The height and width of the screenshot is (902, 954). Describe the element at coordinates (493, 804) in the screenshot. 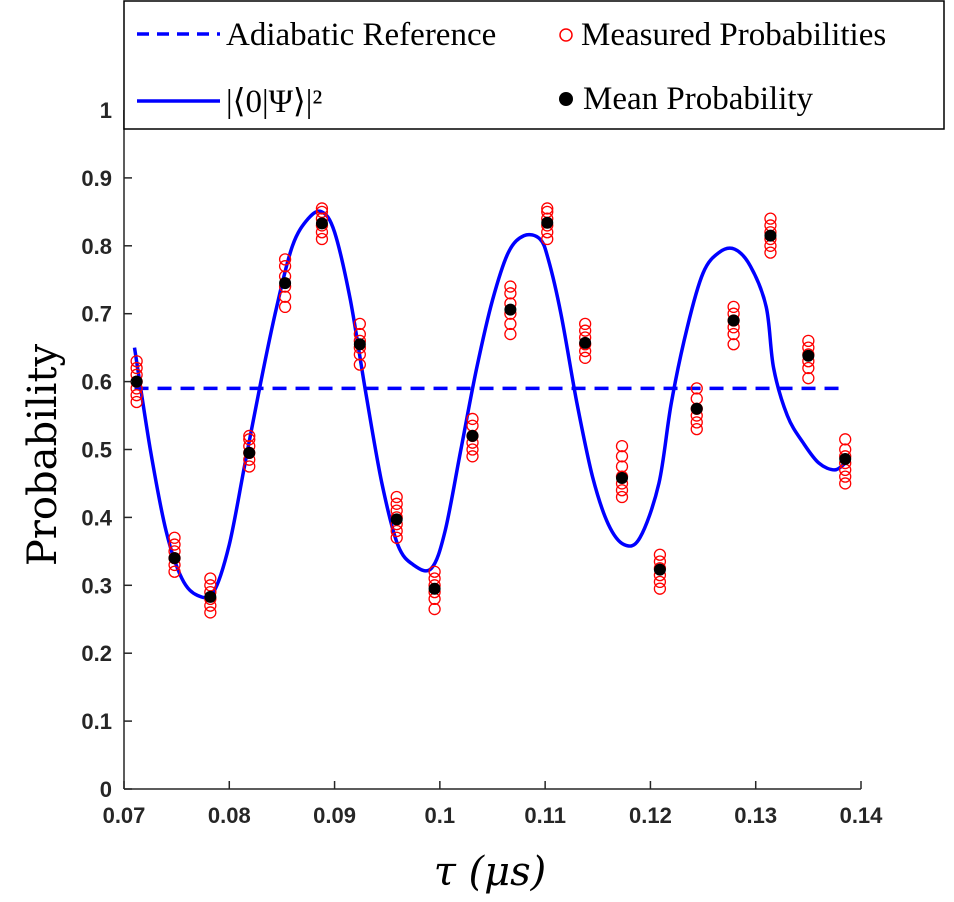

I see `x-axis-ticks: 0.07 0.08 0.09 0.1 0.11 0.12 0.13 0.14` at that location.